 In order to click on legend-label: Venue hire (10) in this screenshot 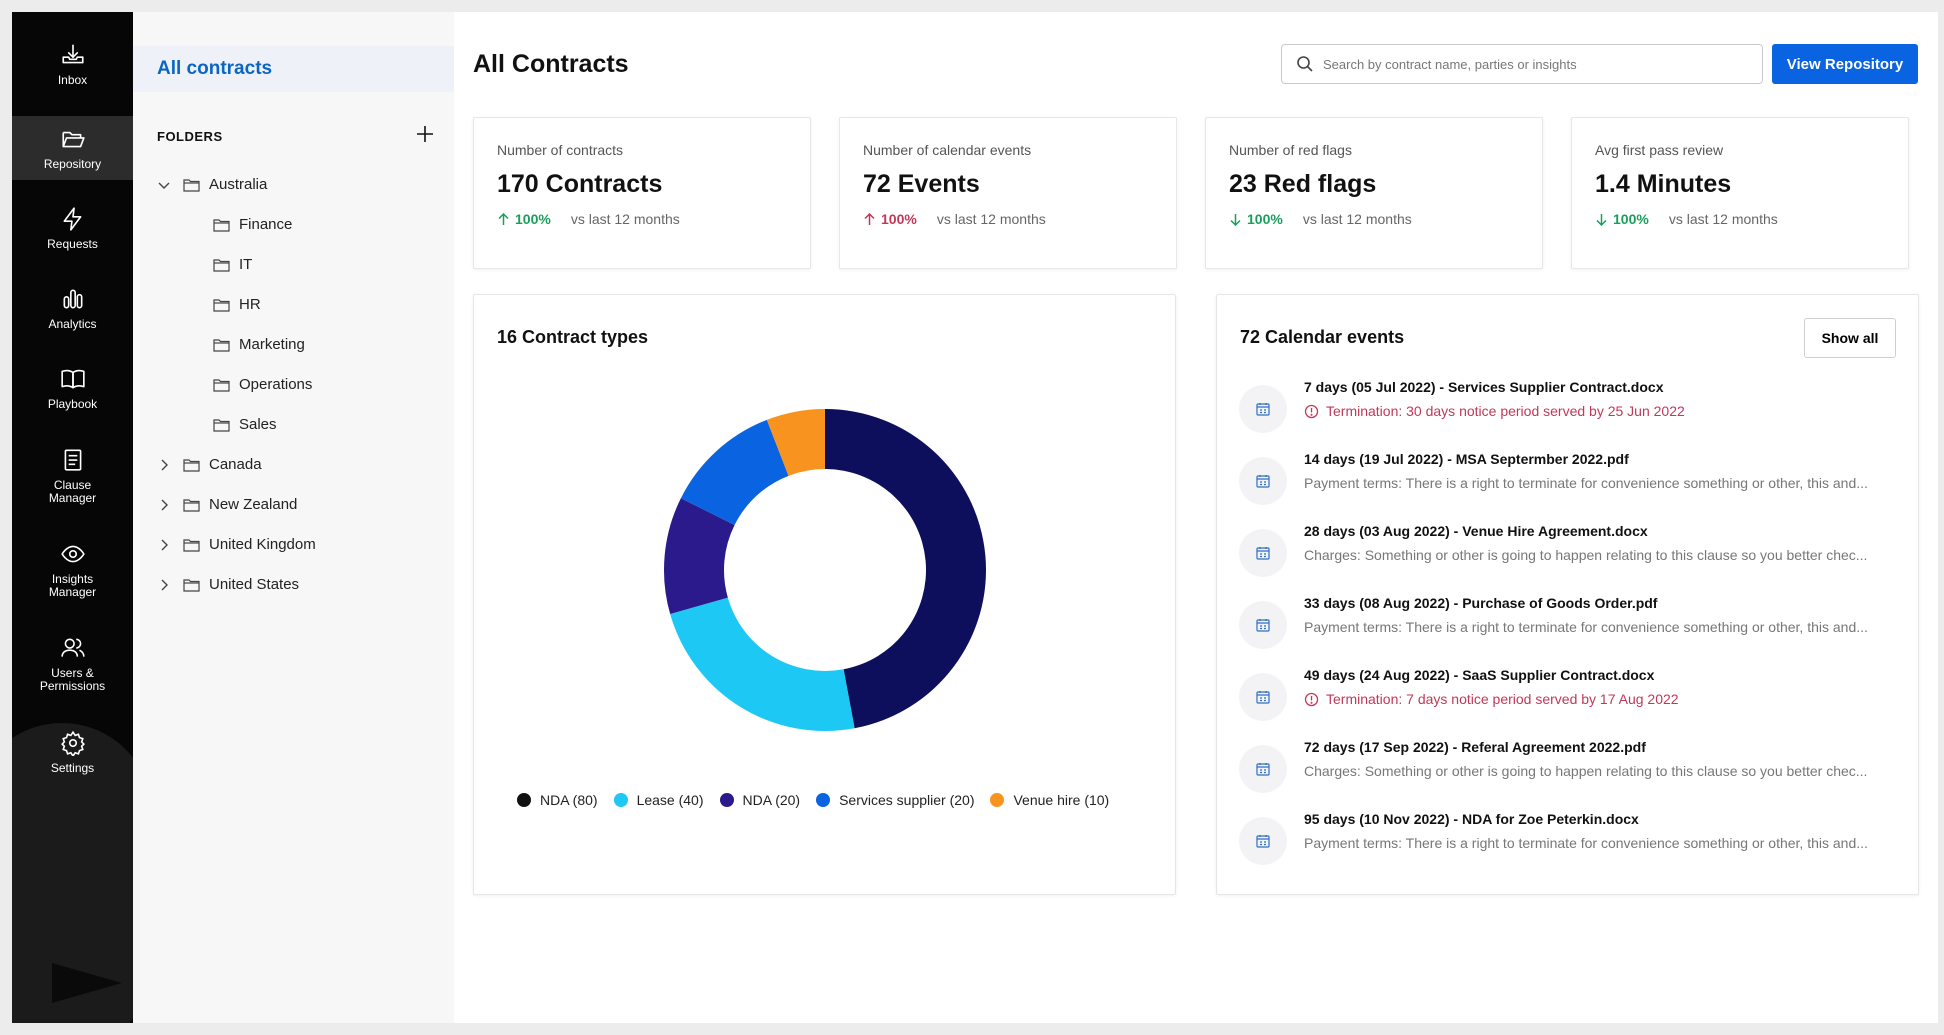, I will do `click(1061, 800)`.